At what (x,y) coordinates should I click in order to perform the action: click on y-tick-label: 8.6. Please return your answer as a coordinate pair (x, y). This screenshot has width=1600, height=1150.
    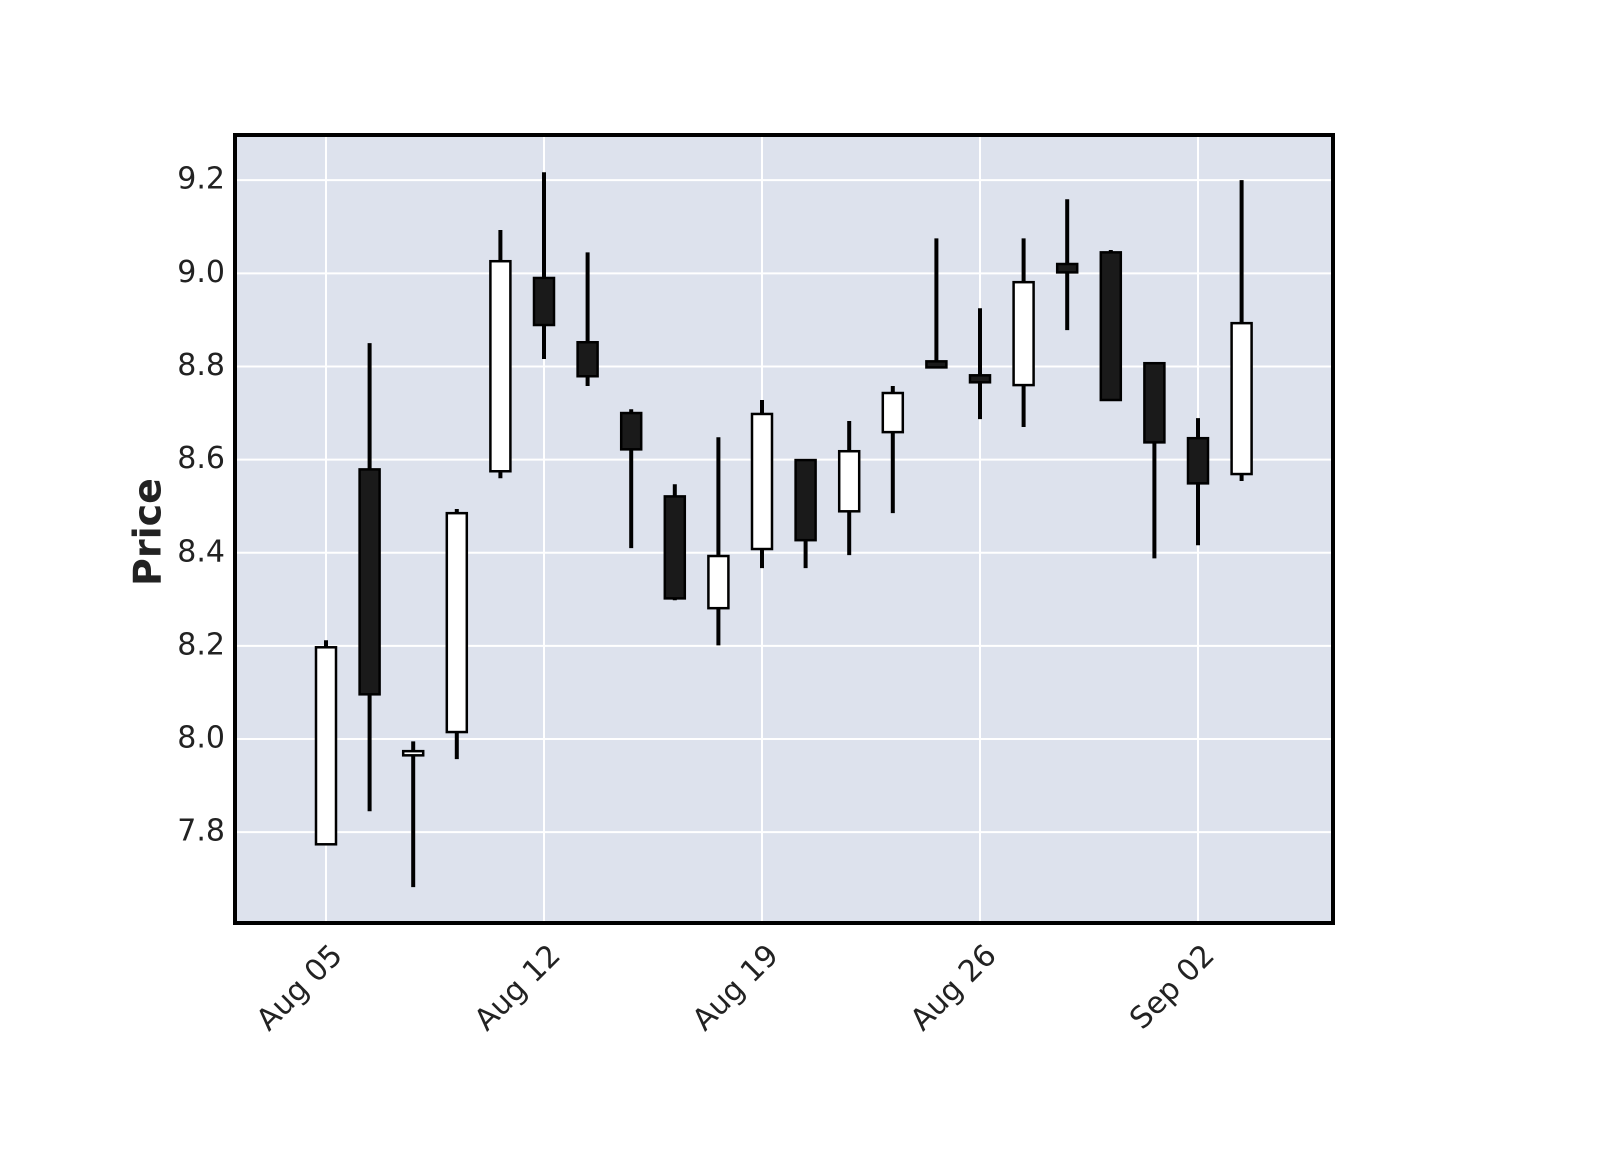
    Looking at the image, I should click on (201, 458).